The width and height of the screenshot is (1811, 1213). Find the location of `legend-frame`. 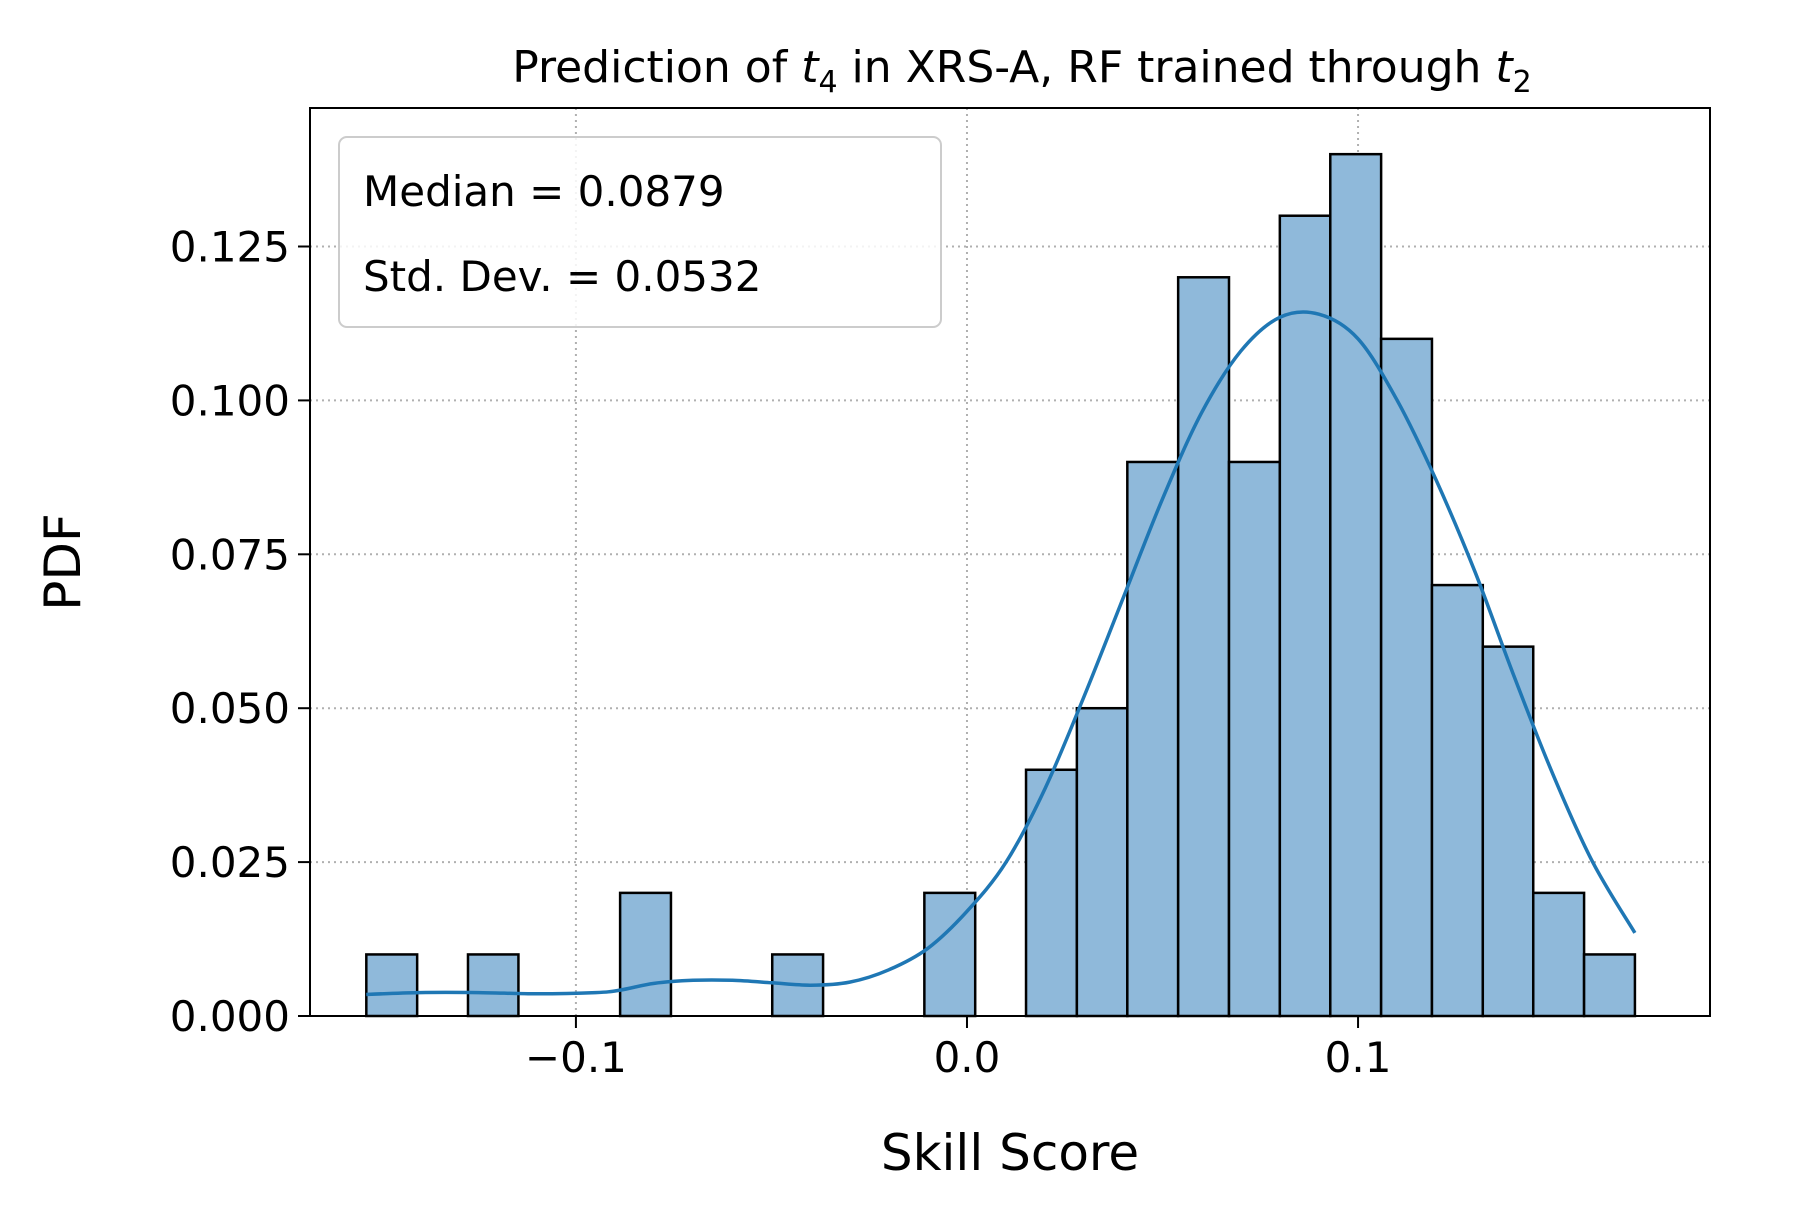

legend-frame is located at coordinates (640, 232).